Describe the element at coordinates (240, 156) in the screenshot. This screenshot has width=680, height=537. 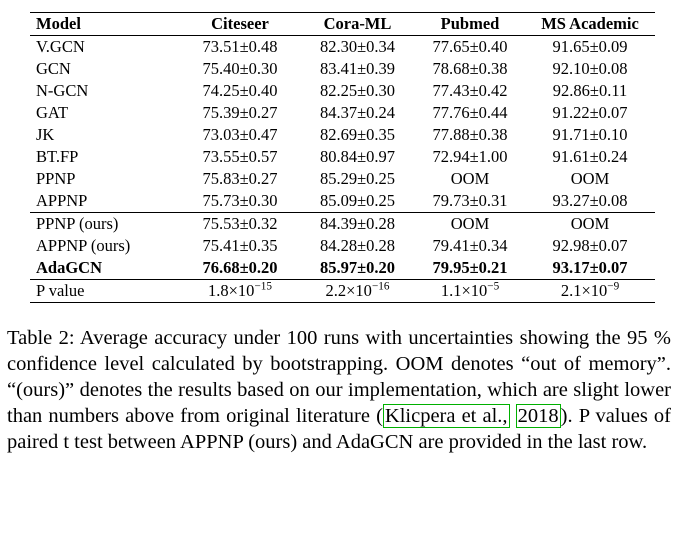
I see `value-cell: 73.55±0.57` at that location.